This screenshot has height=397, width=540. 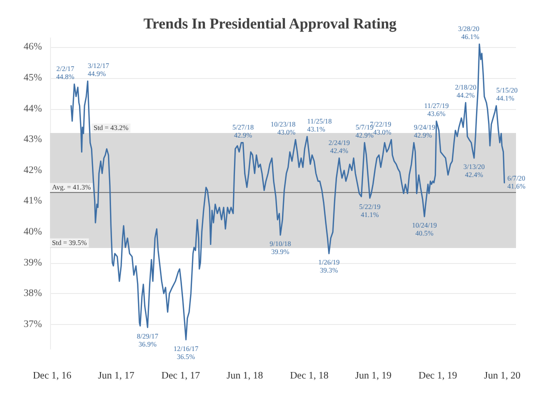 What do you see at coordinates (309, 376) in the screenshot?
I see `x-tick-label: Dec 1, 18` at bounding box center [309, 376].